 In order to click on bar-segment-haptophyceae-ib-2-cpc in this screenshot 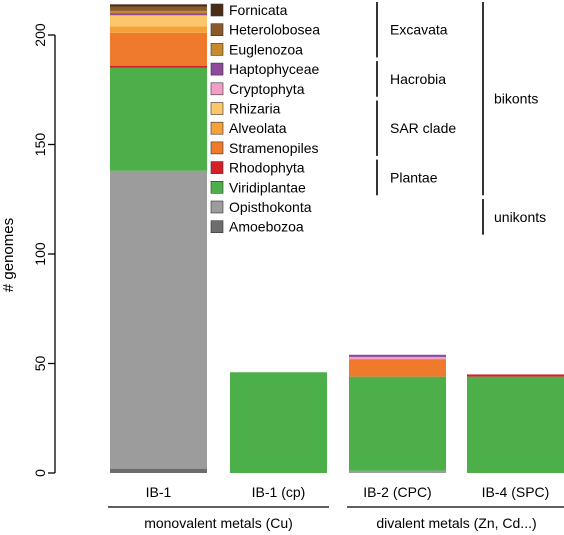, I will do `click(397, 355)`.